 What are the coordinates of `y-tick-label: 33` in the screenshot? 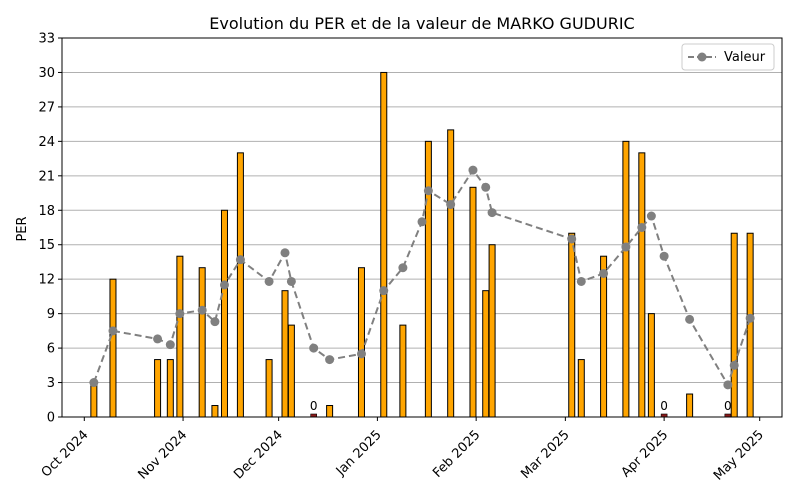 It's located at (46, 39).